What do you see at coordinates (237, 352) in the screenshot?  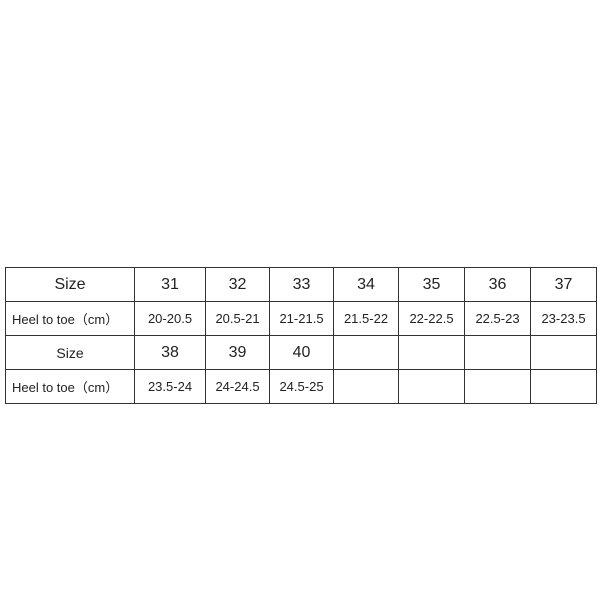 I see `cell: 39` at bounding box center [237, 352].